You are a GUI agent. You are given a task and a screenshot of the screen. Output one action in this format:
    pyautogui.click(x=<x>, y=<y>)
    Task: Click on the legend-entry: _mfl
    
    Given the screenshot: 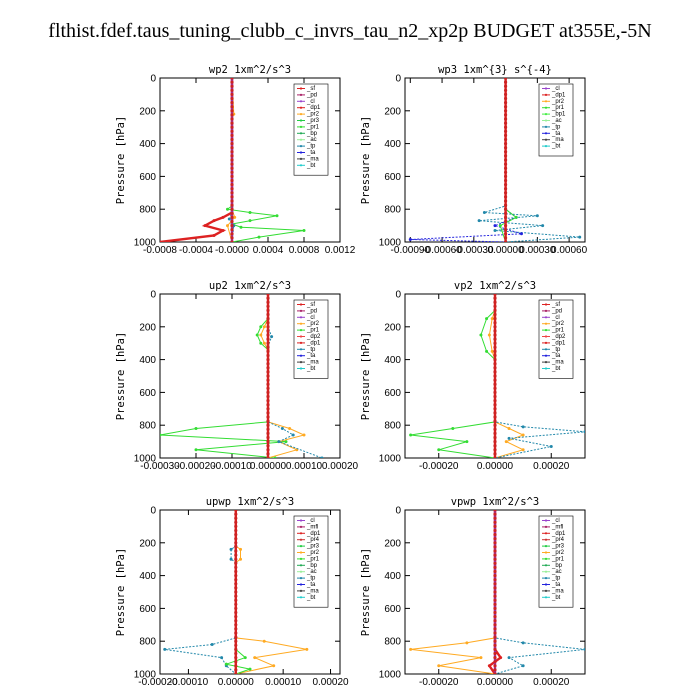 What is the action you would take?
    pyautogui.click(x=557, y=527)
    